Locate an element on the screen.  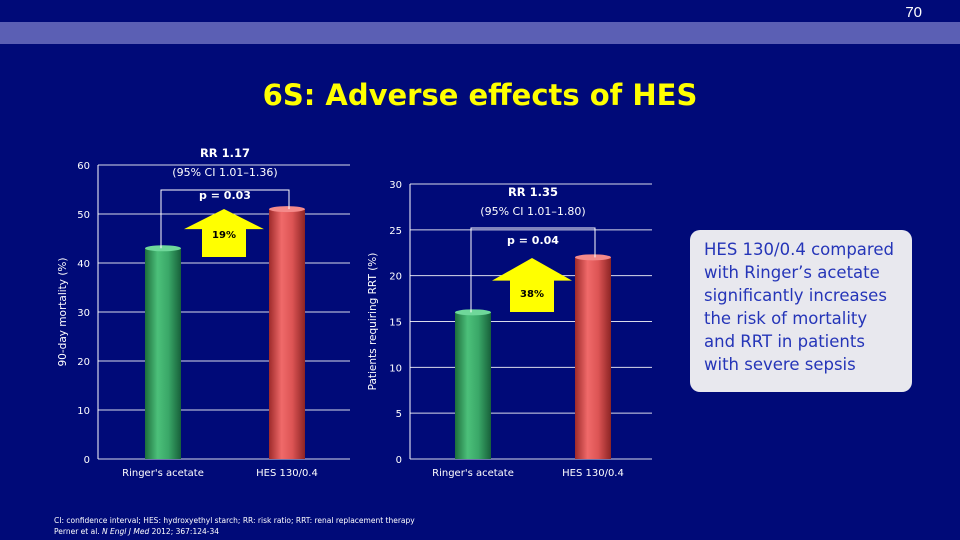
y-axis-label: Patients requiring RRT (%) is located at coordinates (373, 322).